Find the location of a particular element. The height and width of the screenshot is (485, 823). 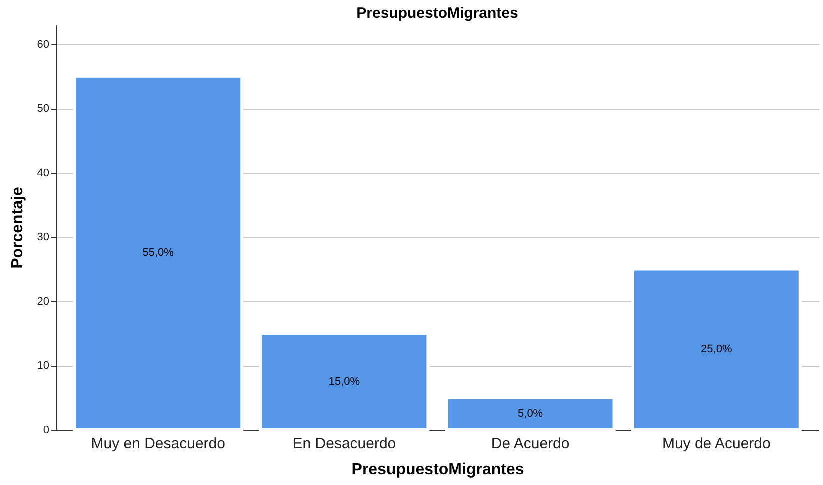

x-axis-title: PresupuestoMigrantes is located at coordinates (438, 470).